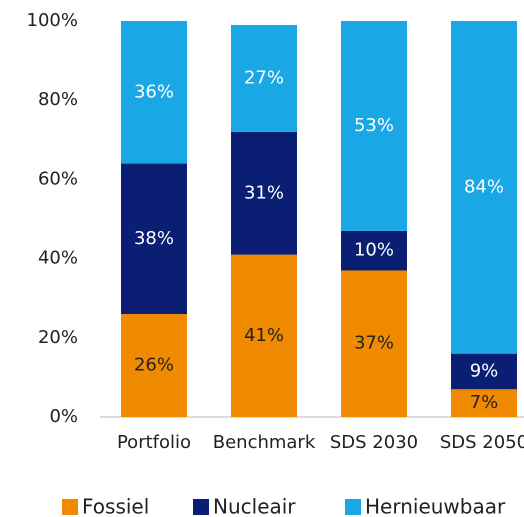 Image resolution: width=524 pixels, height=517 pixels. What do you see at coordinates (374, 442) in the screenshot?
I see `x-tick-label: SDS 2030` at bounding box center [374, 442].